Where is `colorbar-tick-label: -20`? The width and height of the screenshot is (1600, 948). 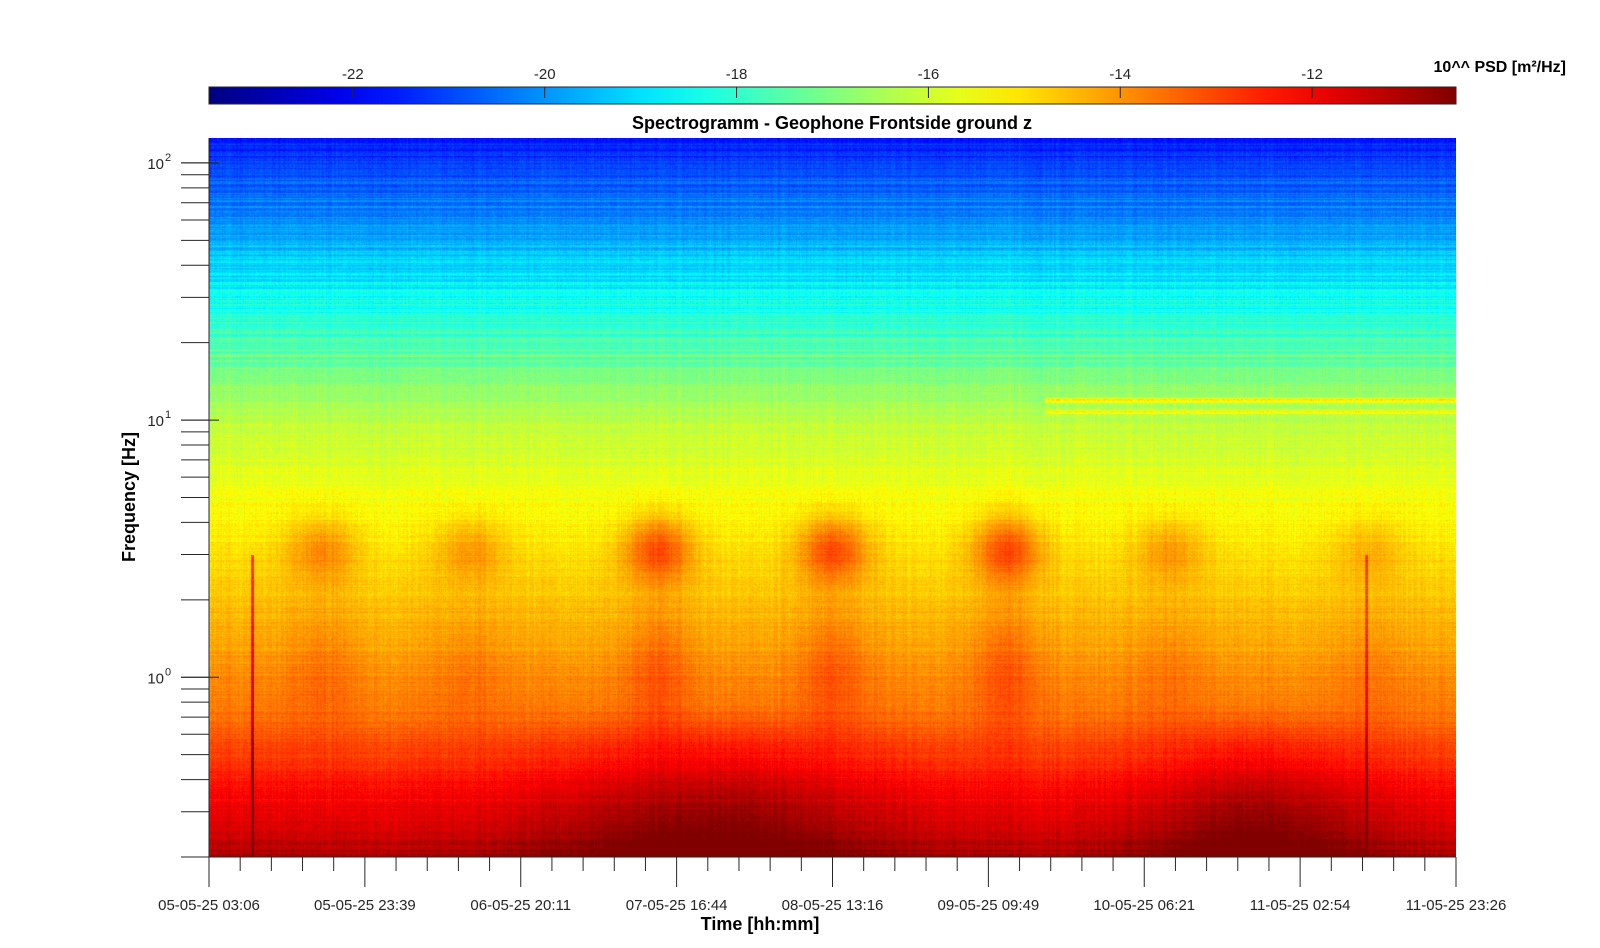
colorbar-tick-label: -20 is located at coordinates (545, 74).